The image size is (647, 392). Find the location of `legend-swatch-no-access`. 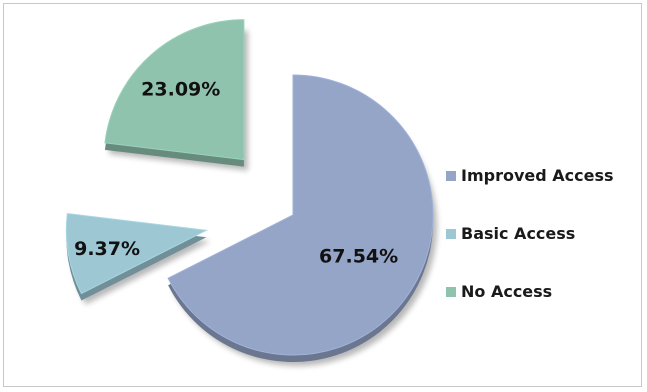

legend-swatch-no-access is located at coordinates (451, 291).